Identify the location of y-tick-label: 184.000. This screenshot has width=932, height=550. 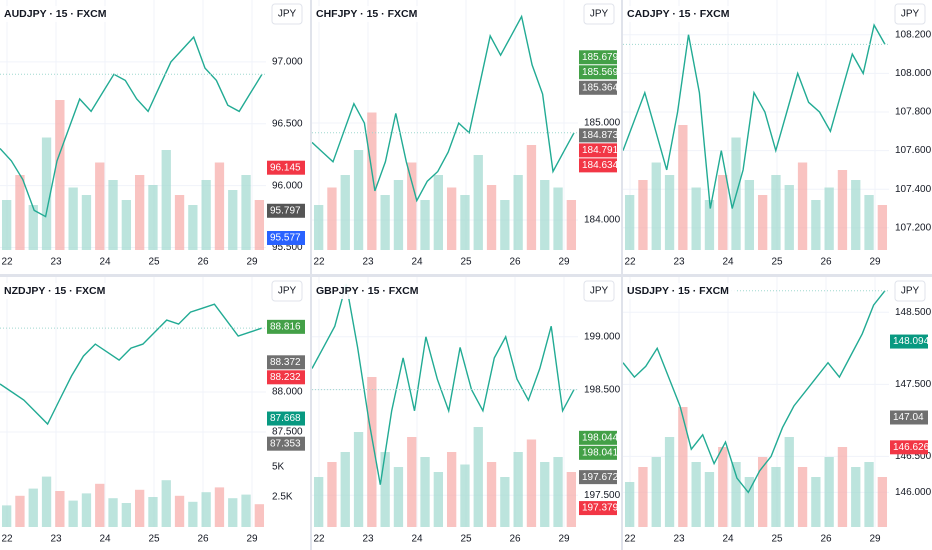
(602, 220).